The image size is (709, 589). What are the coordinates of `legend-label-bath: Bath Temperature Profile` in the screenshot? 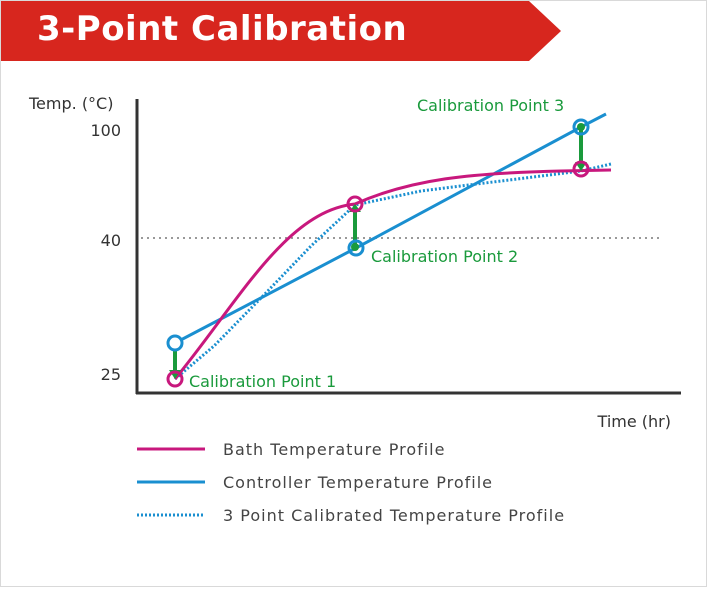 It's located at (334, 449).